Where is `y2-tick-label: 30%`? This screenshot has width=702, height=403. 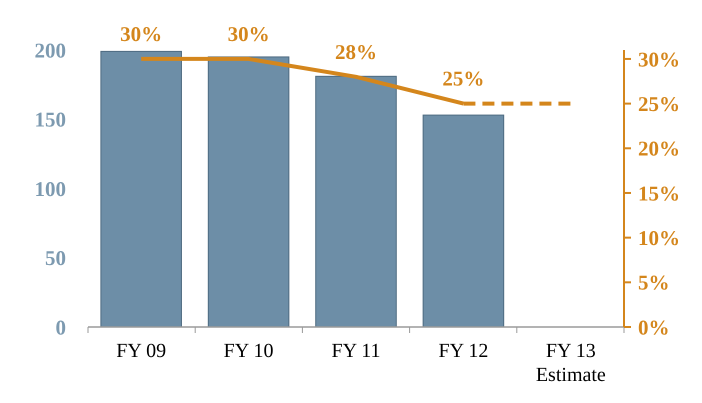
y2-tick-label: 30% is located at coordinates (659, 59).